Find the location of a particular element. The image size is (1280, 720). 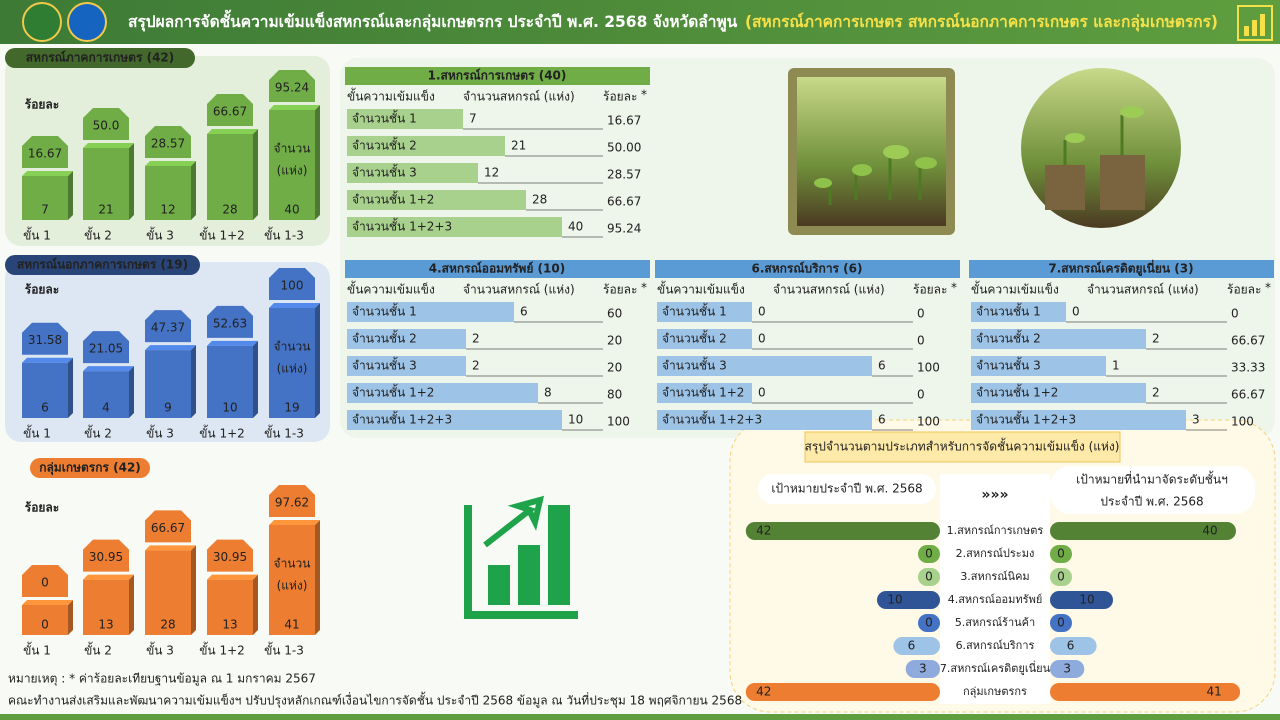

classified-value: 40 is located at coordinates (1209, 531).